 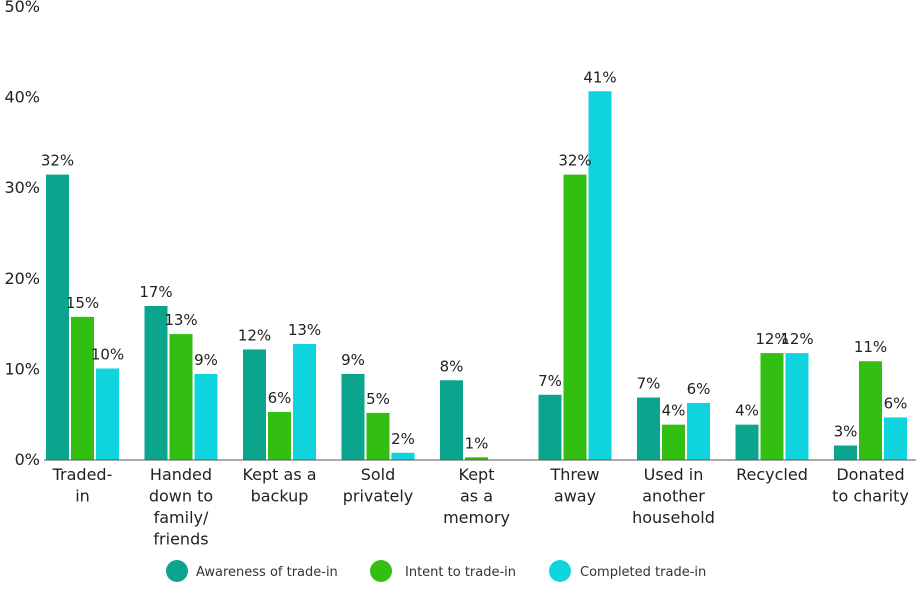 What do you see at coordinates (870, 485) in the screenshot?
I see `category-label: Donated to charity` at bounding box center [870, 485].